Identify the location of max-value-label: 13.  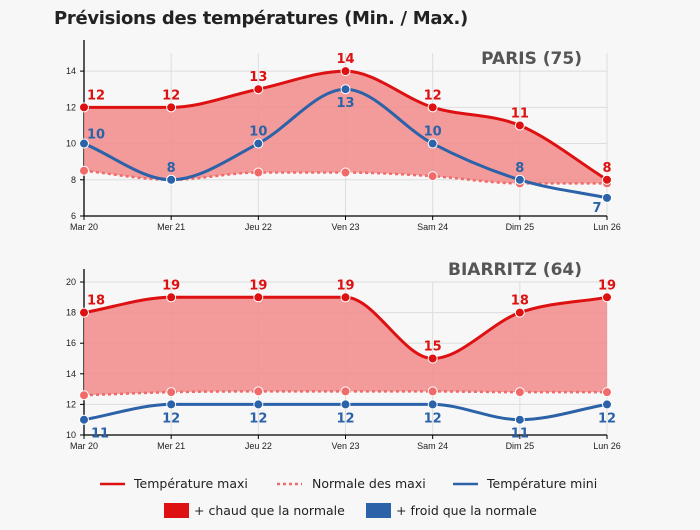
(258, 77).